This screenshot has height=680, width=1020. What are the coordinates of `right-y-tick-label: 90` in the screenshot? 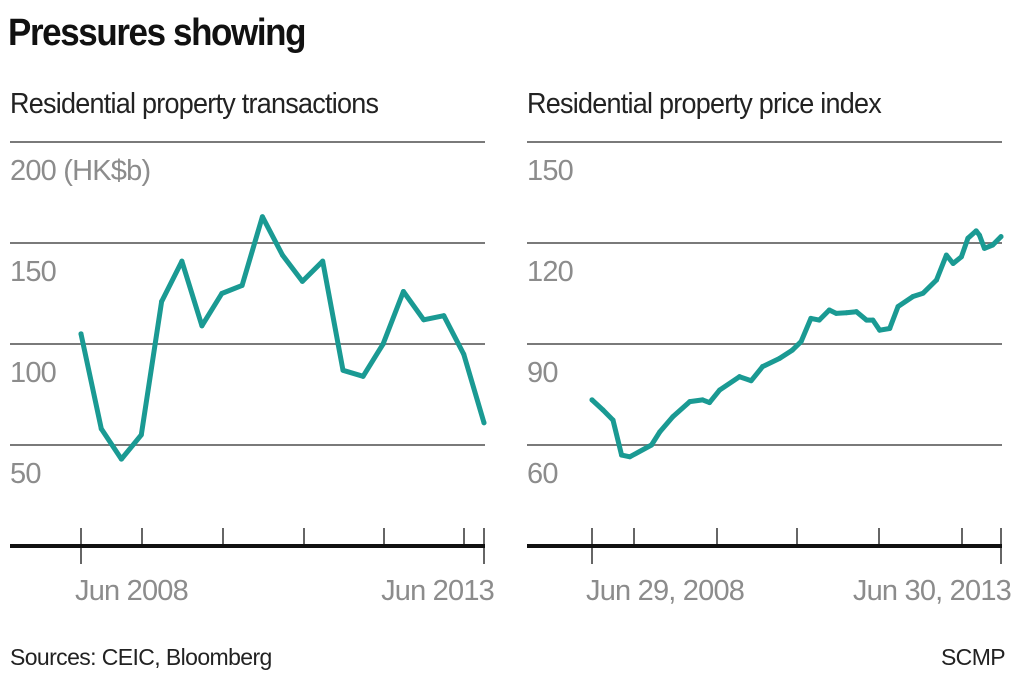 It's located at (542, 373).